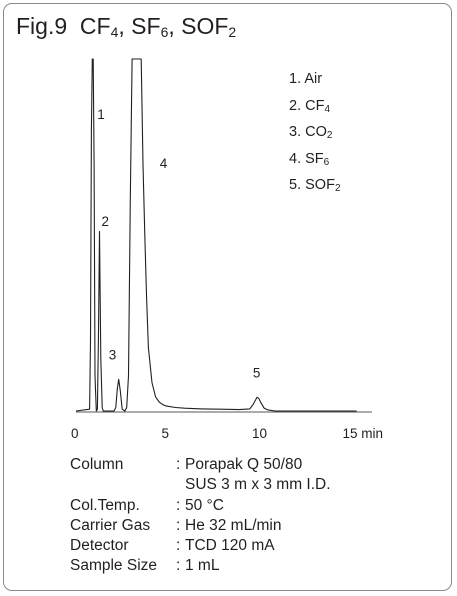 This screenshot has width=457, height=596. Describe the element at coordinates (204, 505) in the screenshot. I see `condition-value: 50 °C` at that location.